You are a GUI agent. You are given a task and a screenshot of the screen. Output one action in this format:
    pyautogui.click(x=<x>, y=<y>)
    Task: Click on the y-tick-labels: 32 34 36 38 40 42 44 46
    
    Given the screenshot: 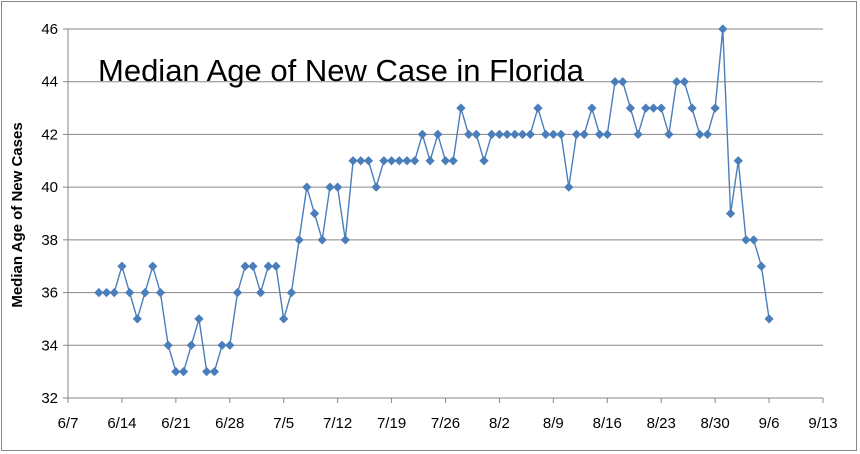 What is the action you would take?
    pyautogui.click(x=49, y=214)
    